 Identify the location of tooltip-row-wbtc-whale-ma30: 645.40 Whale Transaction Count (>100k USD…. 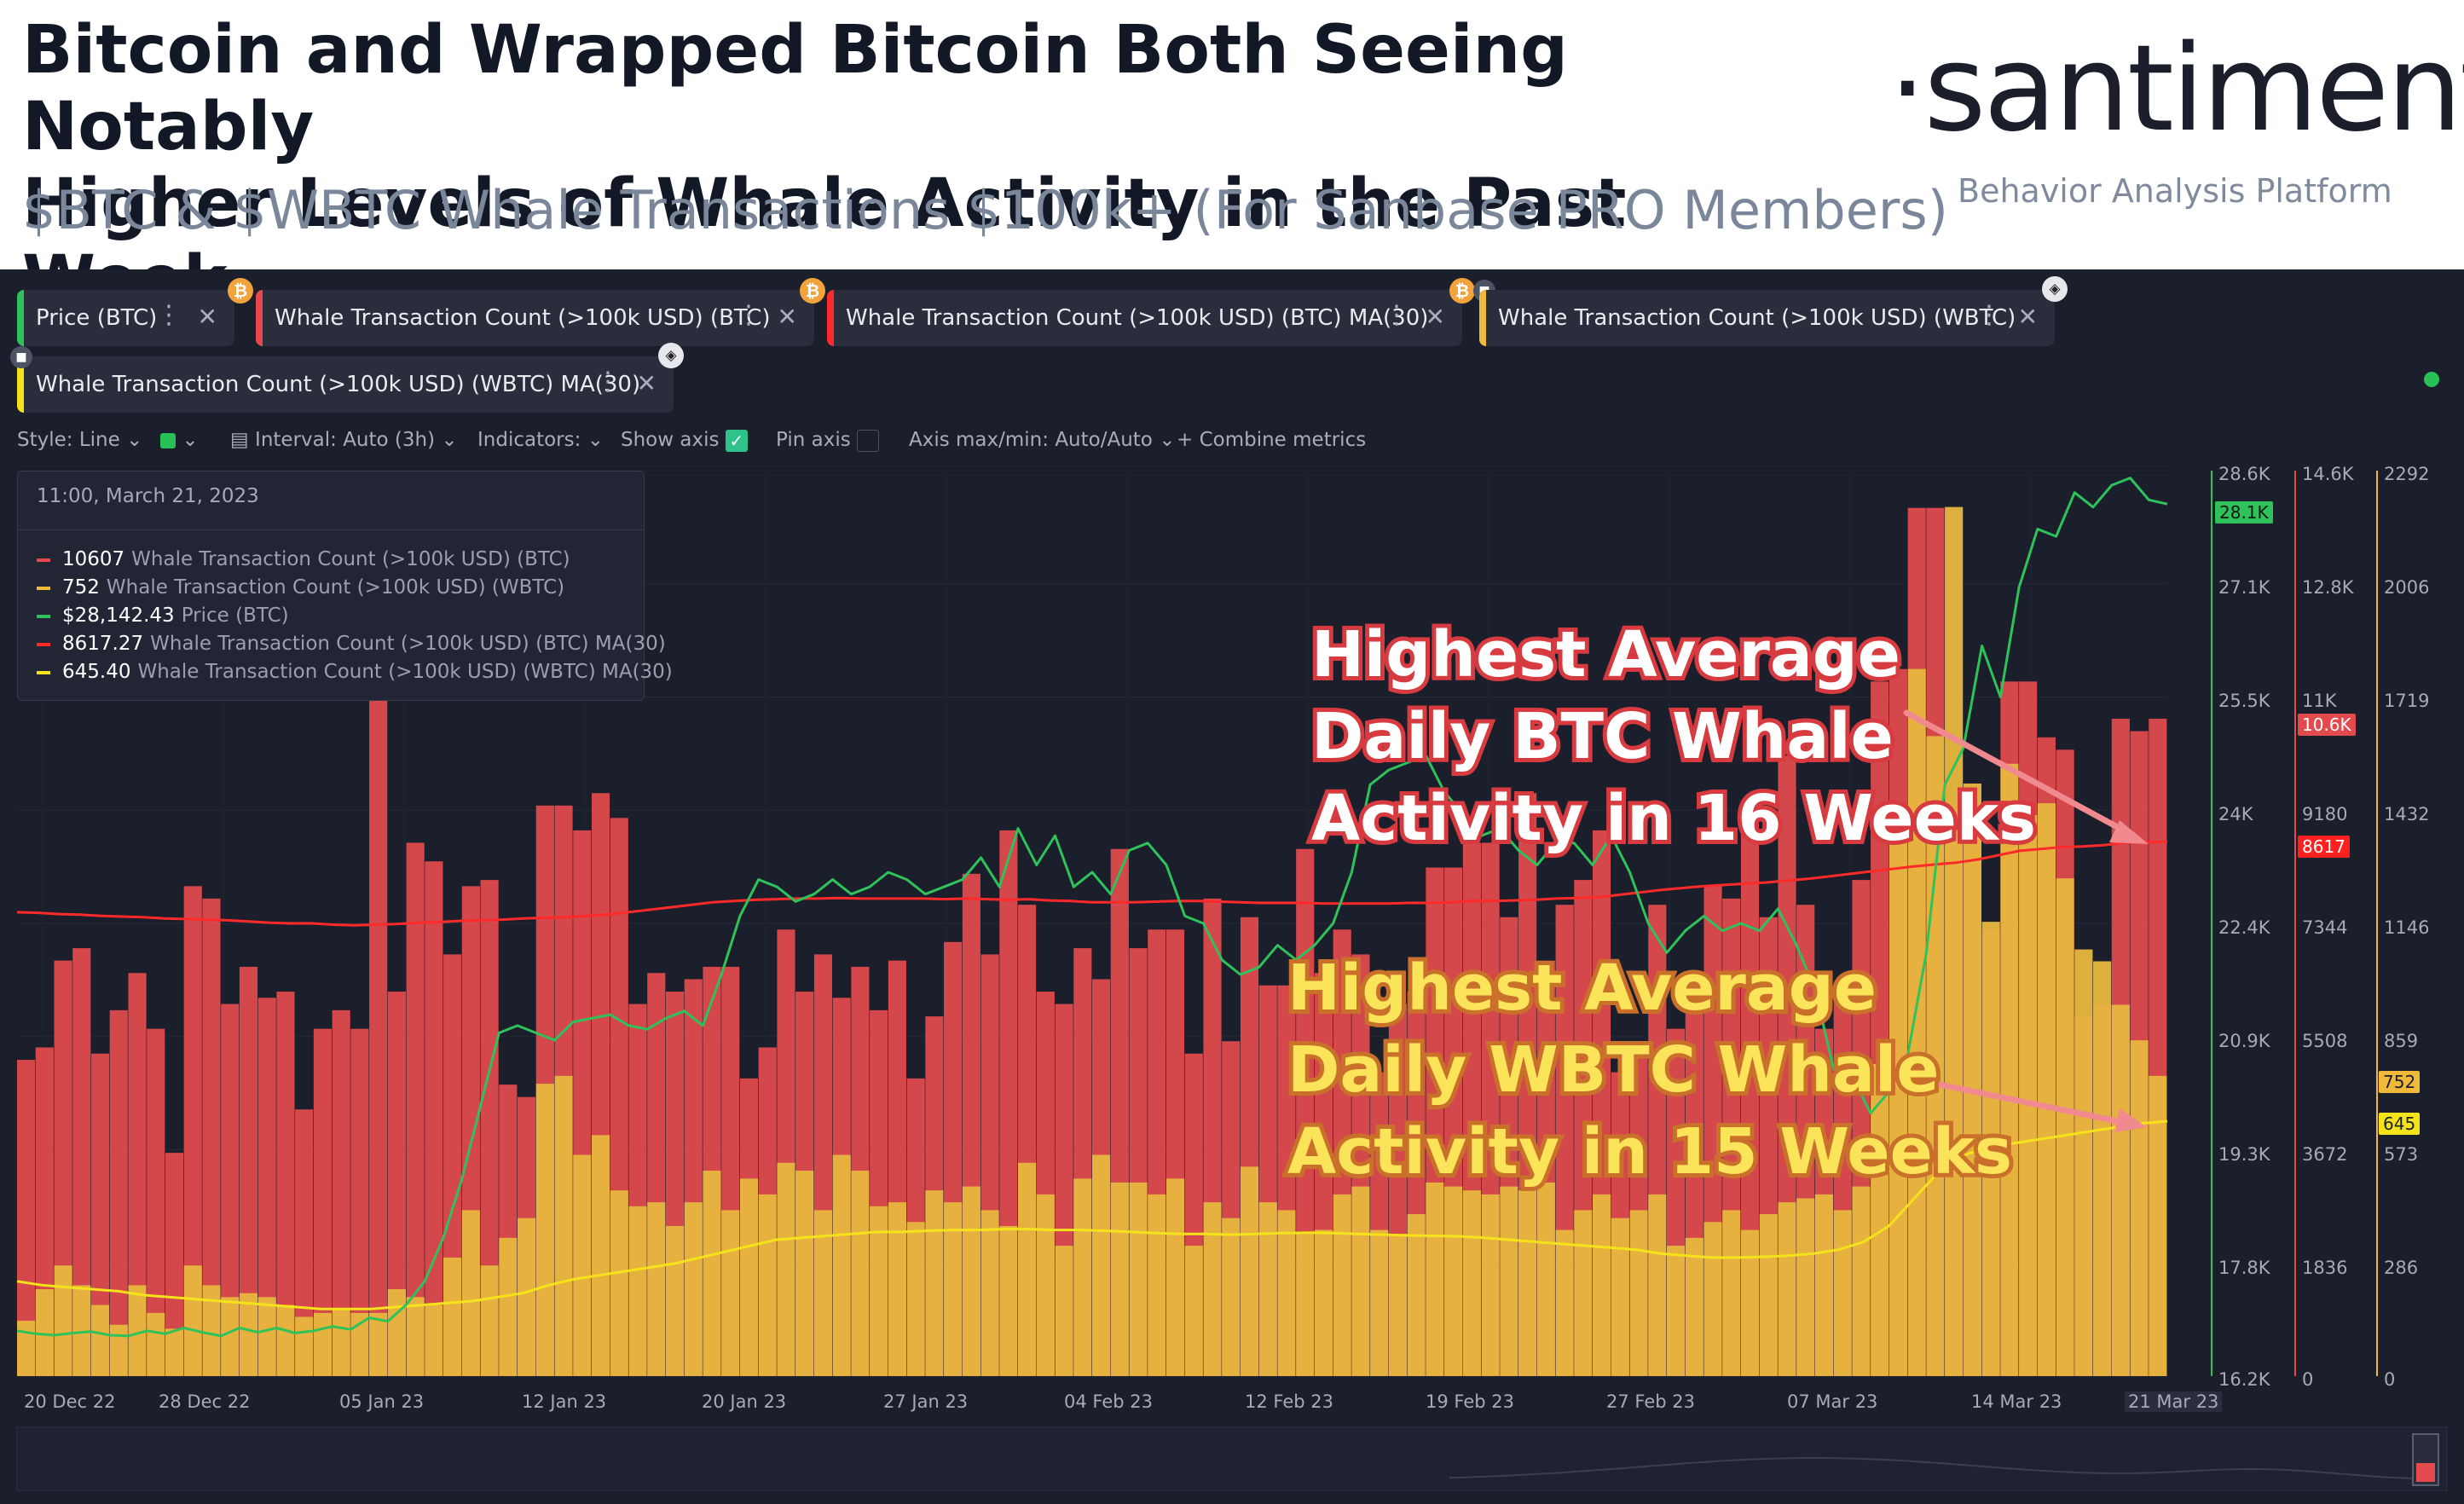
(355, 672).